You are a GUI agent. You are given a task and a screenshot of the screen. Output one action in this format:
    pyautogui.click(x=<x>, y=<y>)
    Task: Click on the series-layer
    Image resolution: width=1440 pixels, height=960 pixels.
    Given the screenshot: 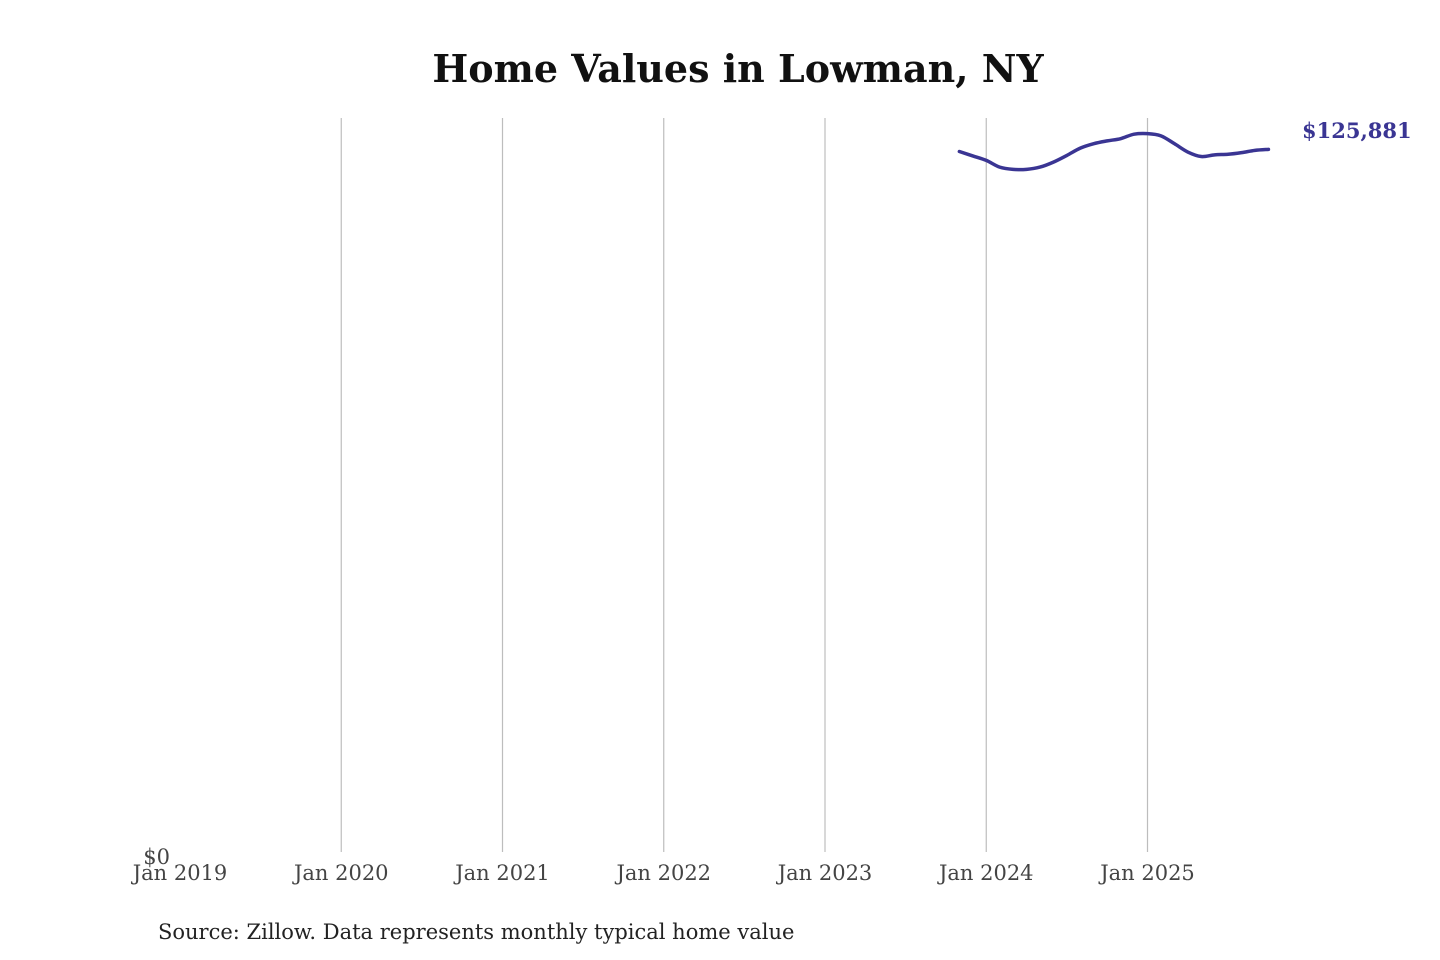 What is the action you would take?
    pyautogui.click(x=1114, y=151)
    